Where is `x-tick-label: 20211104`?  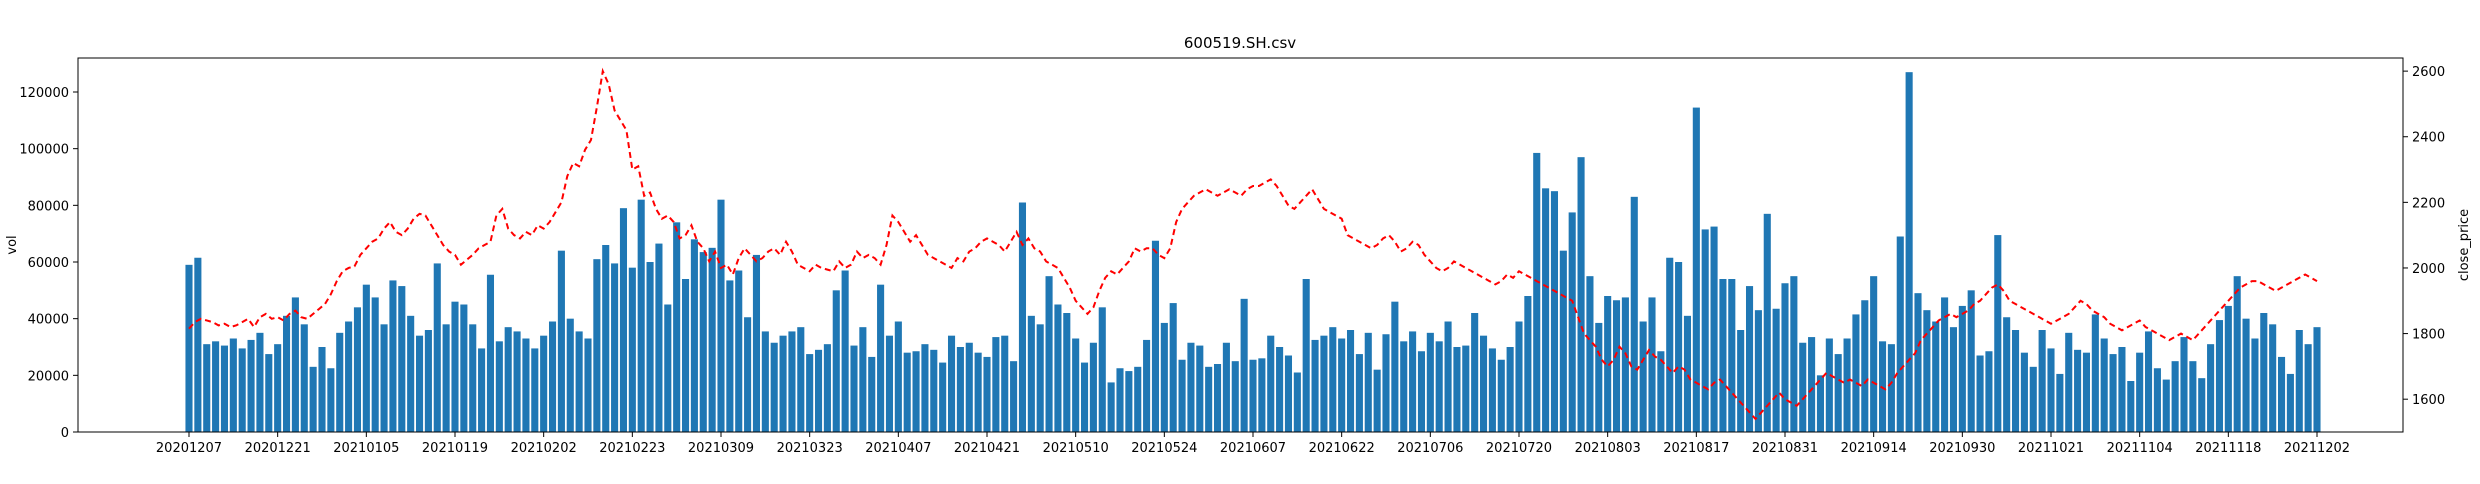
x-tick-label: 20211104 is located at coordinates (2140, 448).